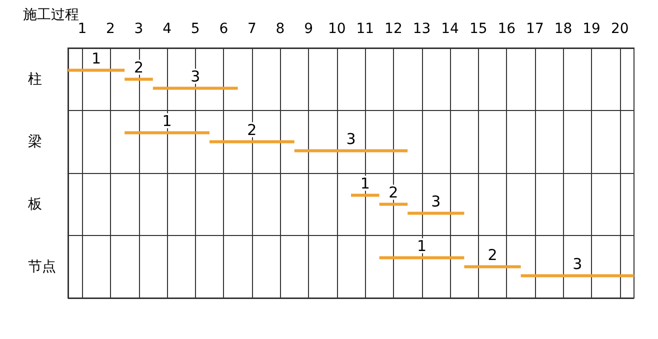  Describe the element at coordinates (563, 29) in the screenshot. I see `x-tick-label: 18` at that location.